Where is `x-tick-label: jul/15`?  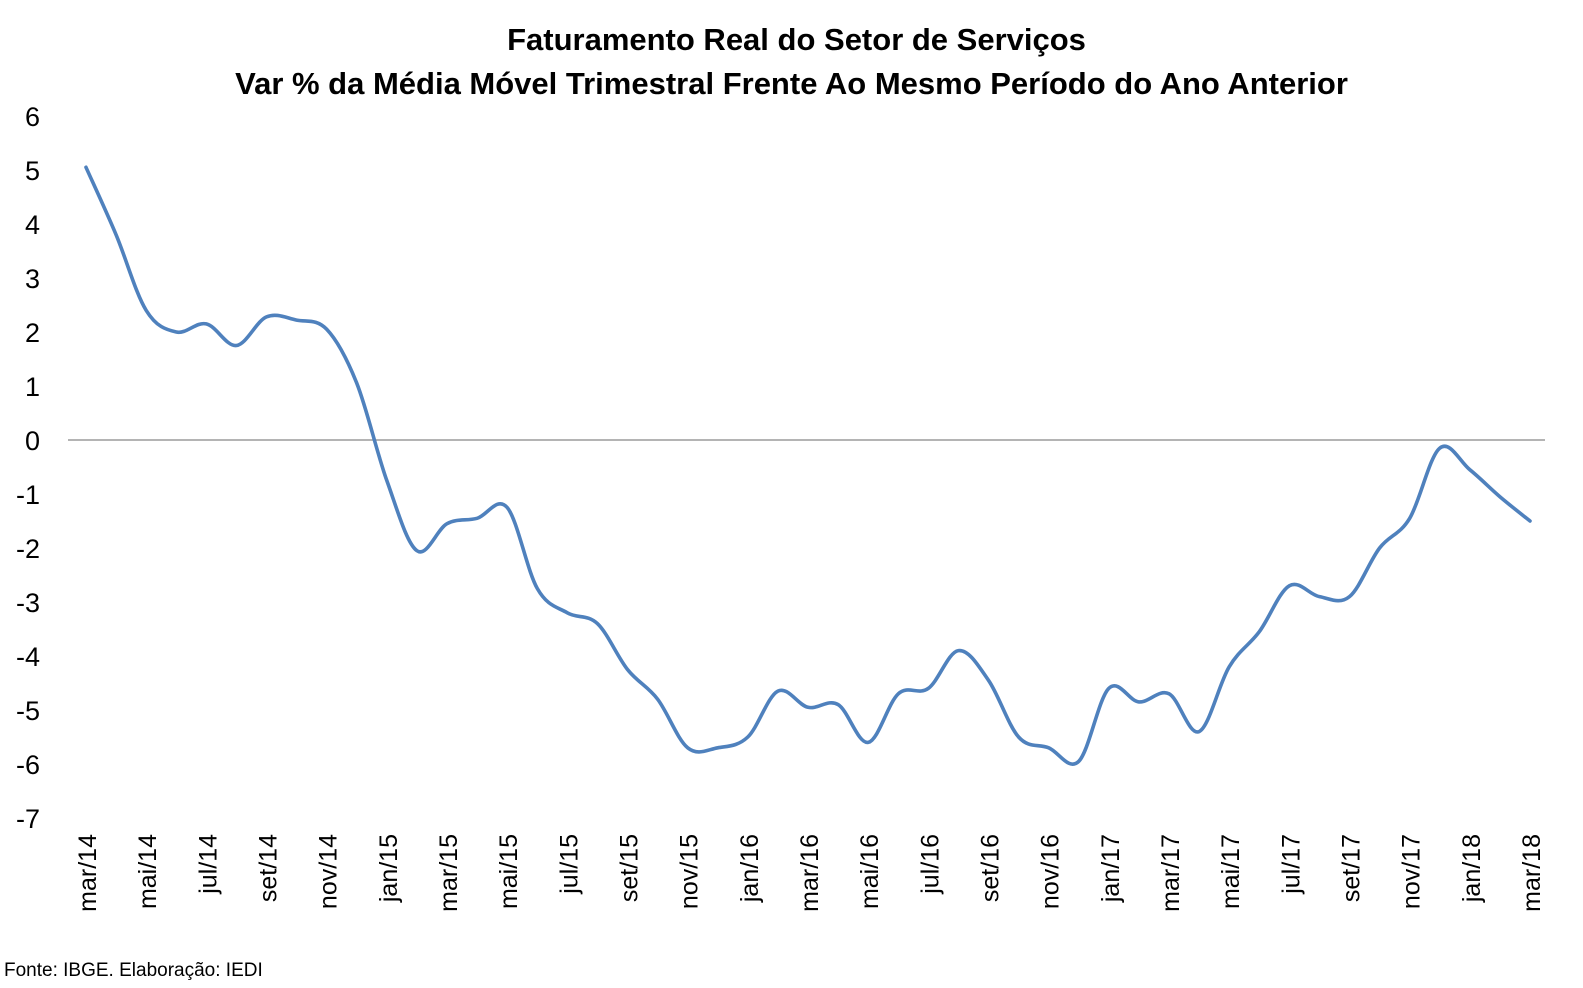 x-tick-label: jul/15 is located at coordinates (569, 864).